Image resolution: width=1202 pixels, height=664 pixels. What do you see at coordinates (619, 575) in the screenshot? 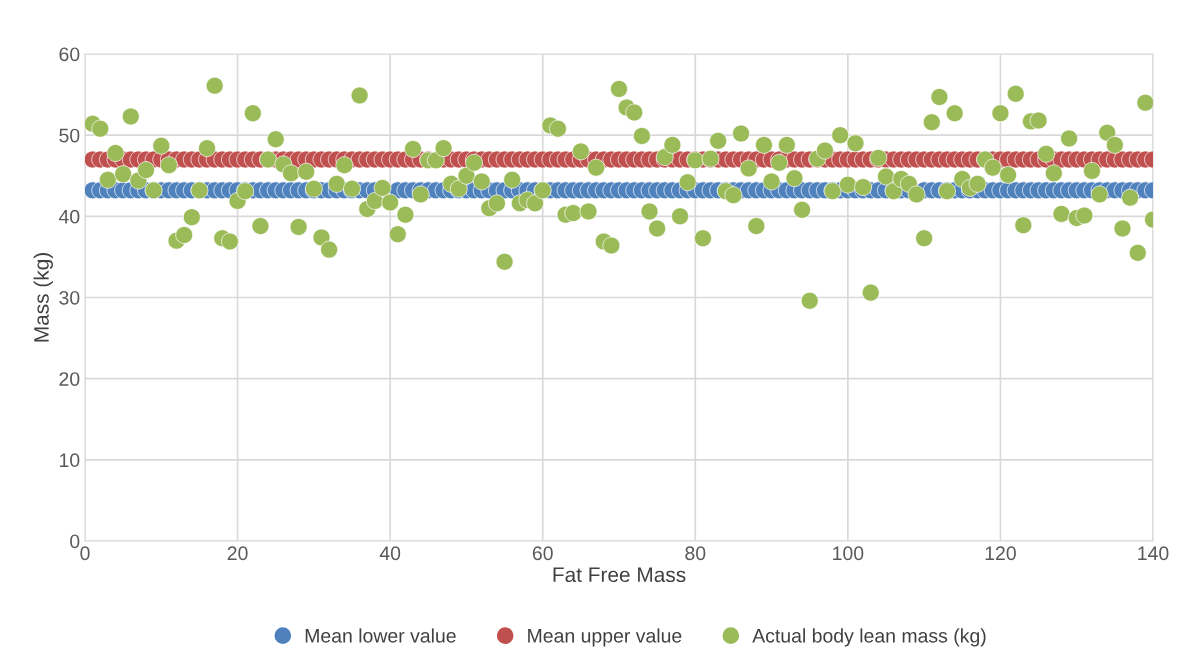
I see `x-axis-title: Fat Free Mass` at bounding box center [619, 575].